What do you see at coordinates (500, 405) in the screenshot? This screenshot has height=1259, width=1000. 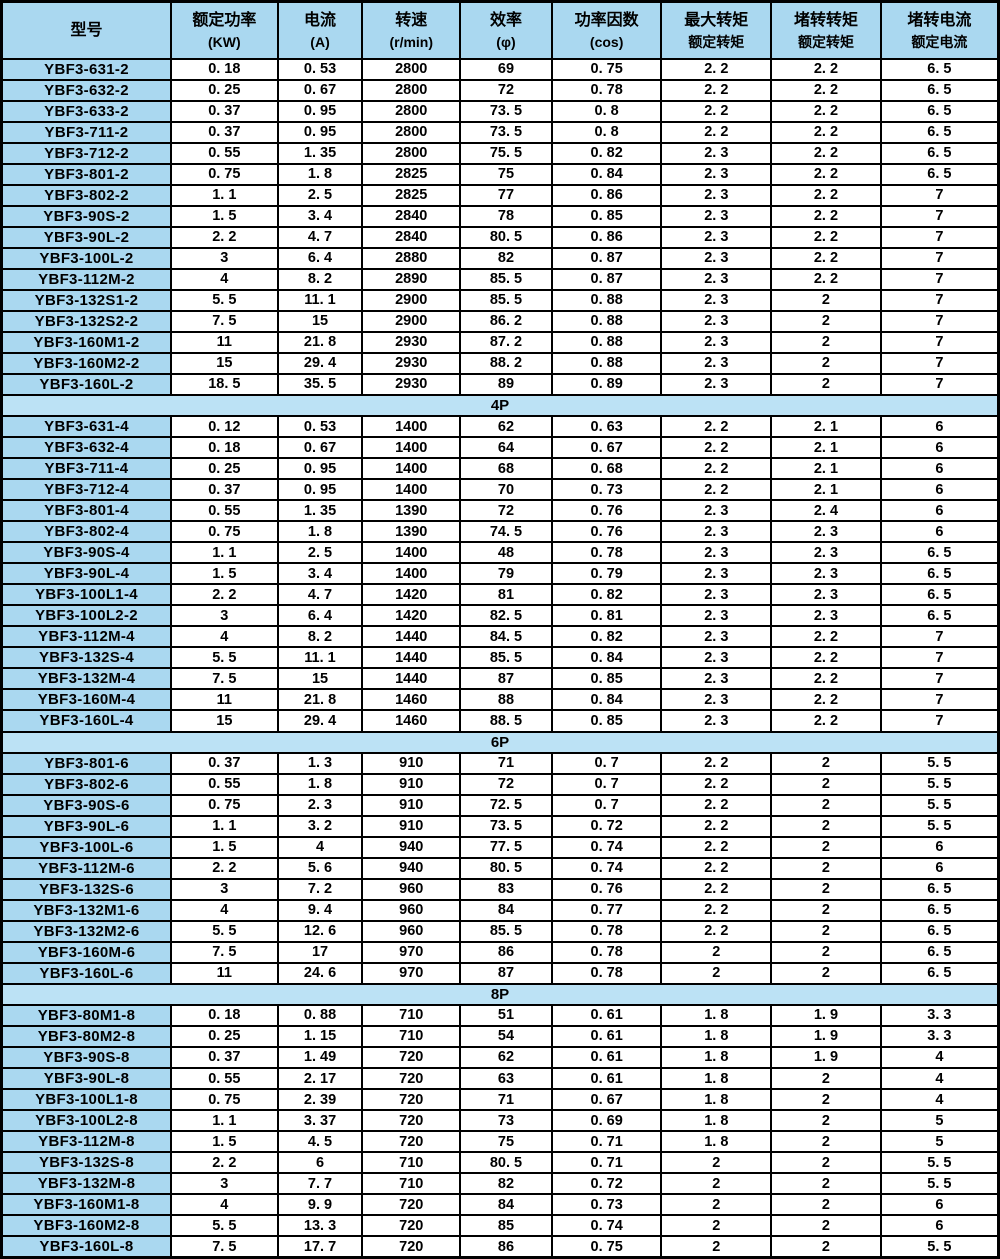 I see `section-divider-4p: 4P` at bounding box center [500, 405].